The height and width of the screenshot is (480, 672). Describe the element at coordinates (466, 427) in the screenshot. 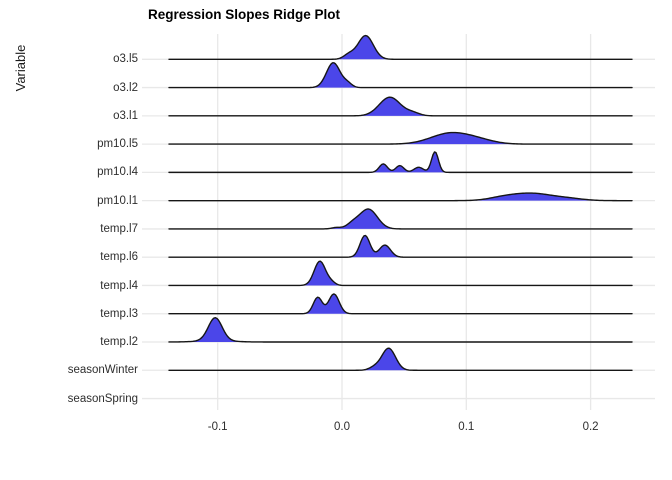

I see `x-tick-label-0.1: 0.1` at that location.